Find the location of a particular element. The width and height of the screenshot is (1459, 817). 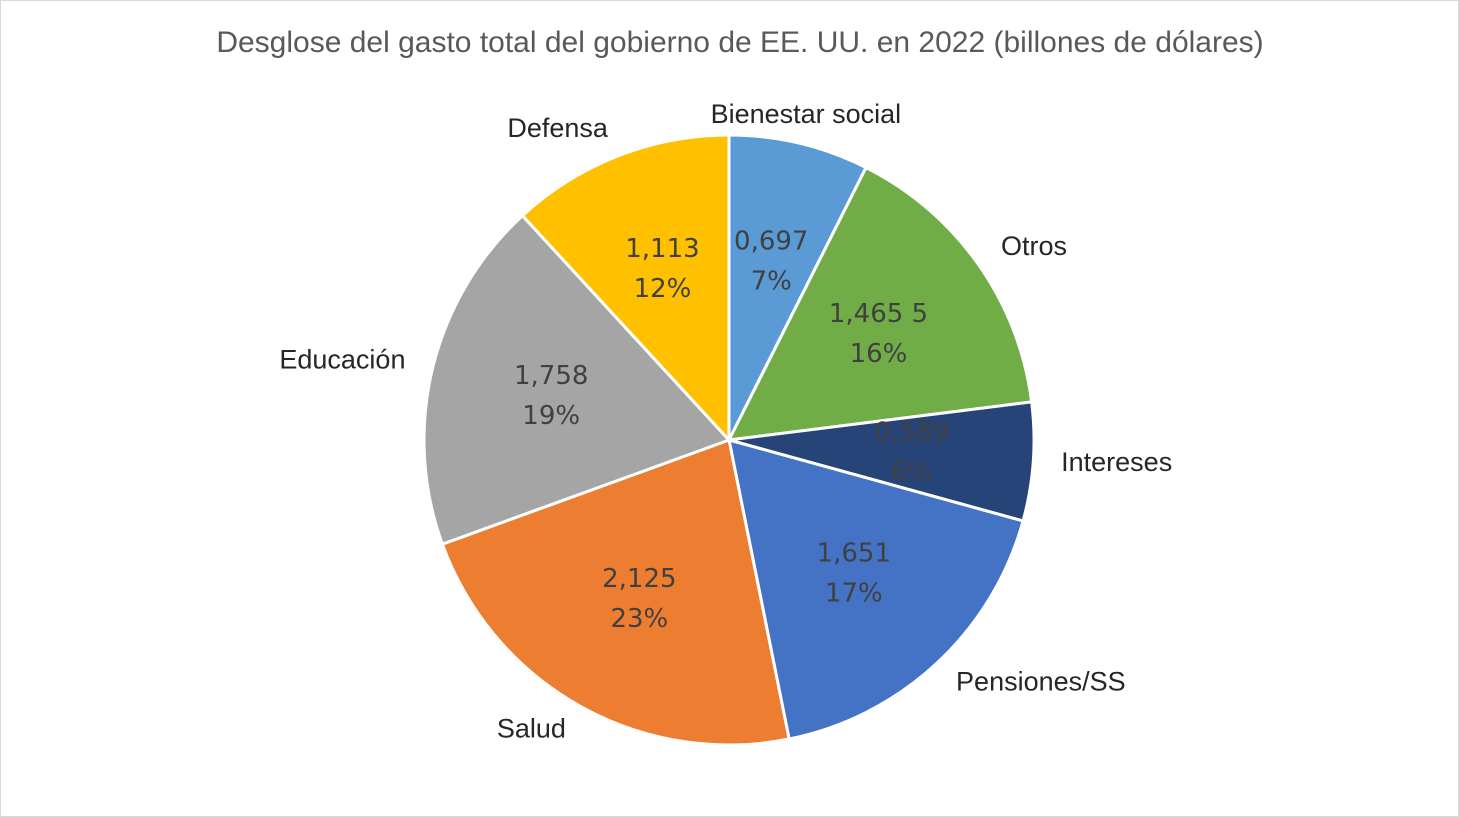

category-label: Bienestar social is located at coordinates (806, 114).